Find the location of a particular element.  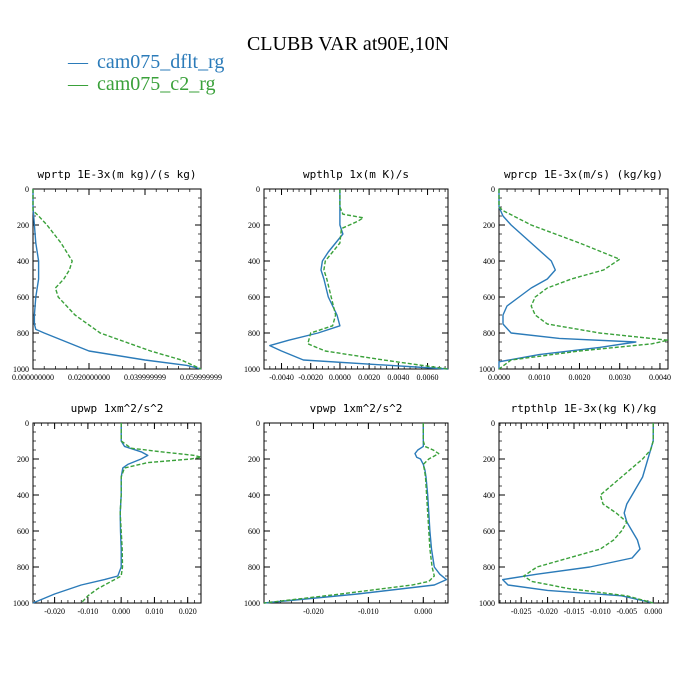

x-tick-label: -0.015 is located at coordinates (574, 611).